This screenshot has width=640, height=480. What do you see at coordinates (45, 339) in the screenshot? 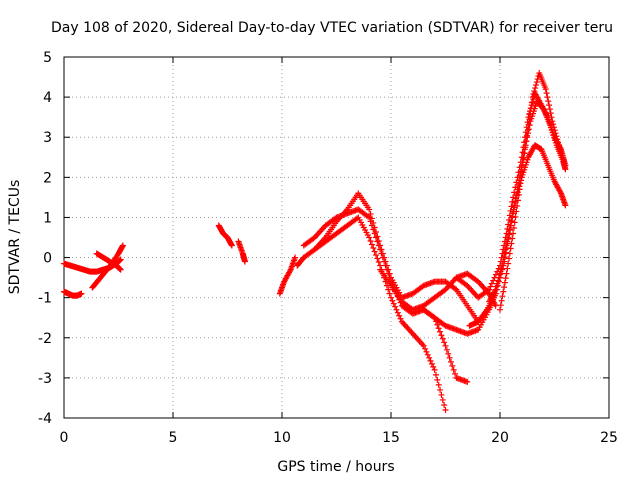
I see `y-tick-label: -2` at bounding box center [45, 339].